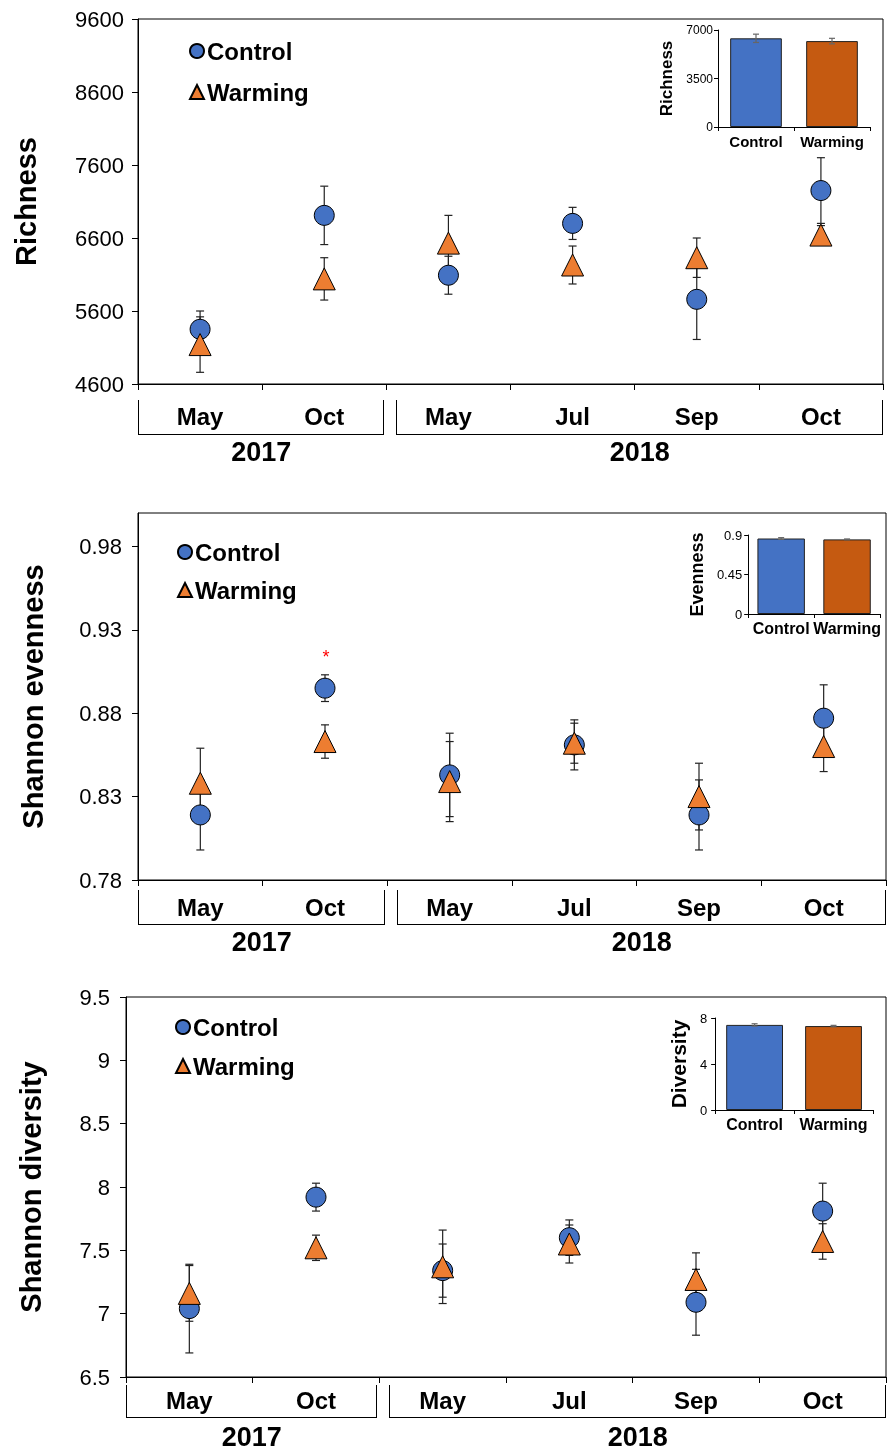 The height and width of the screenshot is (1454, 888). I want to click on y-tick-label: 0.98, so click(100, 546).